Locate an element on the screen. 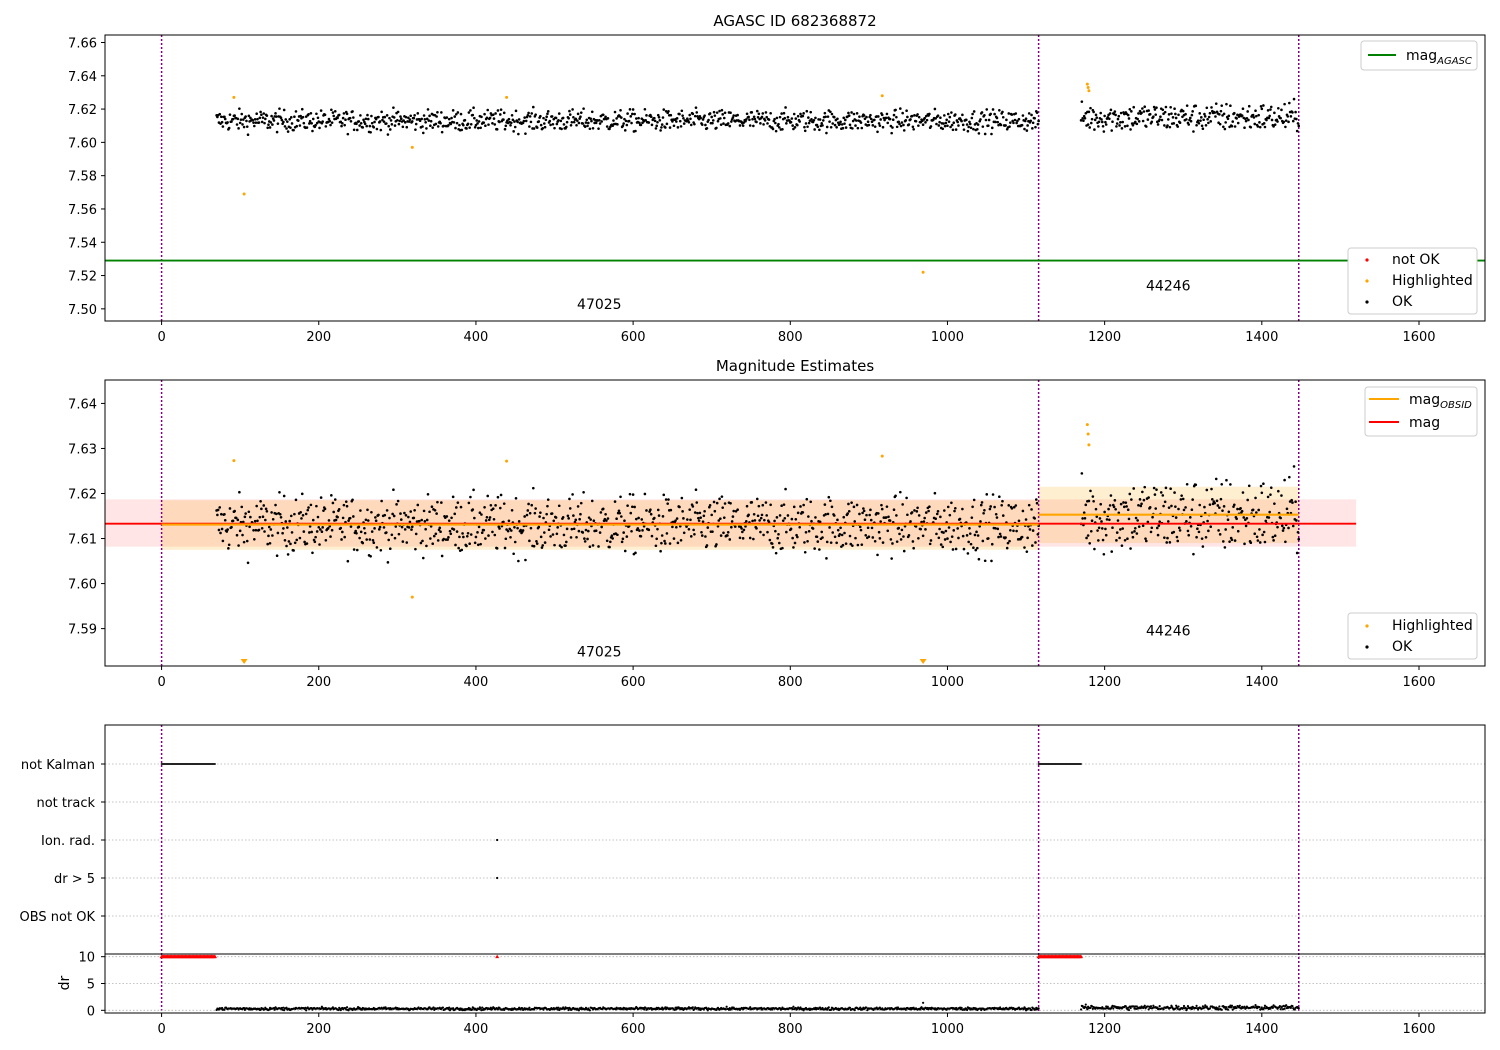  dr-clipped-point is located at coordinates (1081, 956).